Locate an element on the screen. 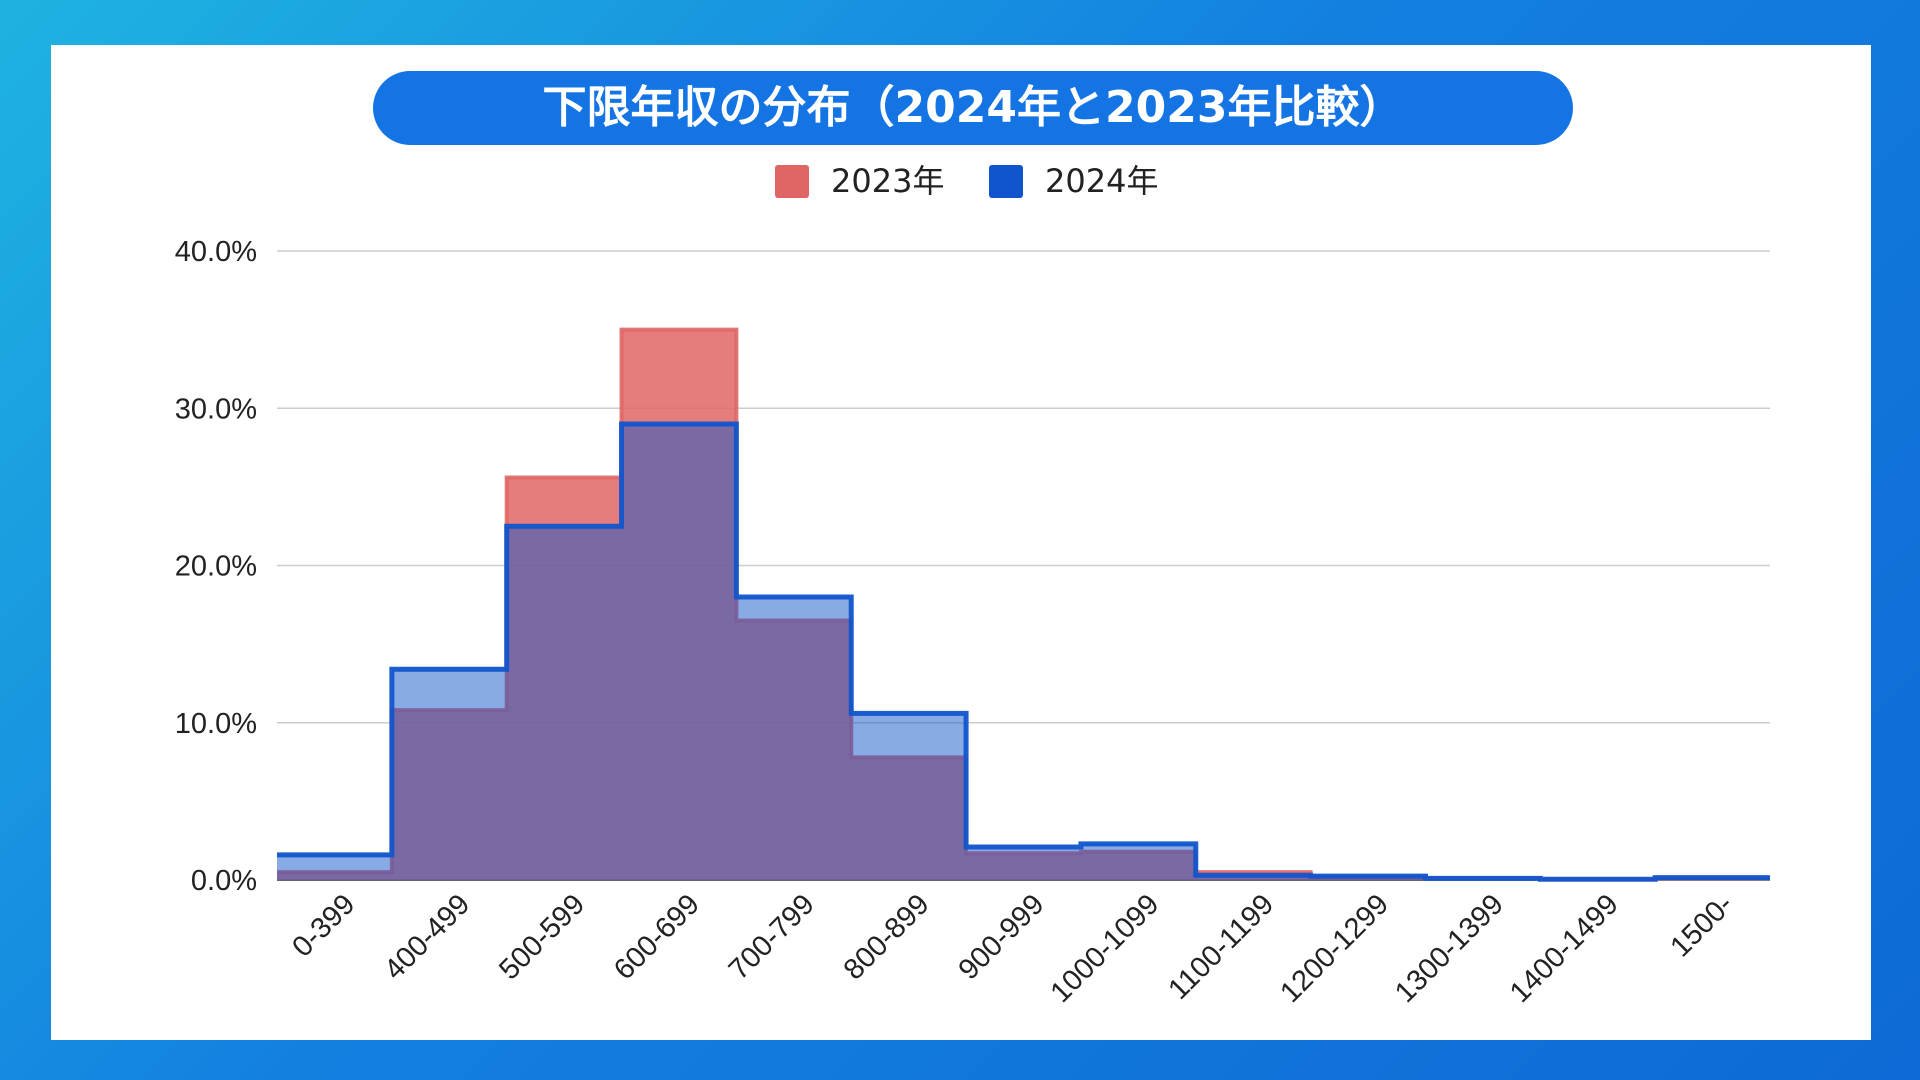 This screenshot has height=1080, width=1920. y-tick-label: 20.0% is located at coordinates (216, 567).